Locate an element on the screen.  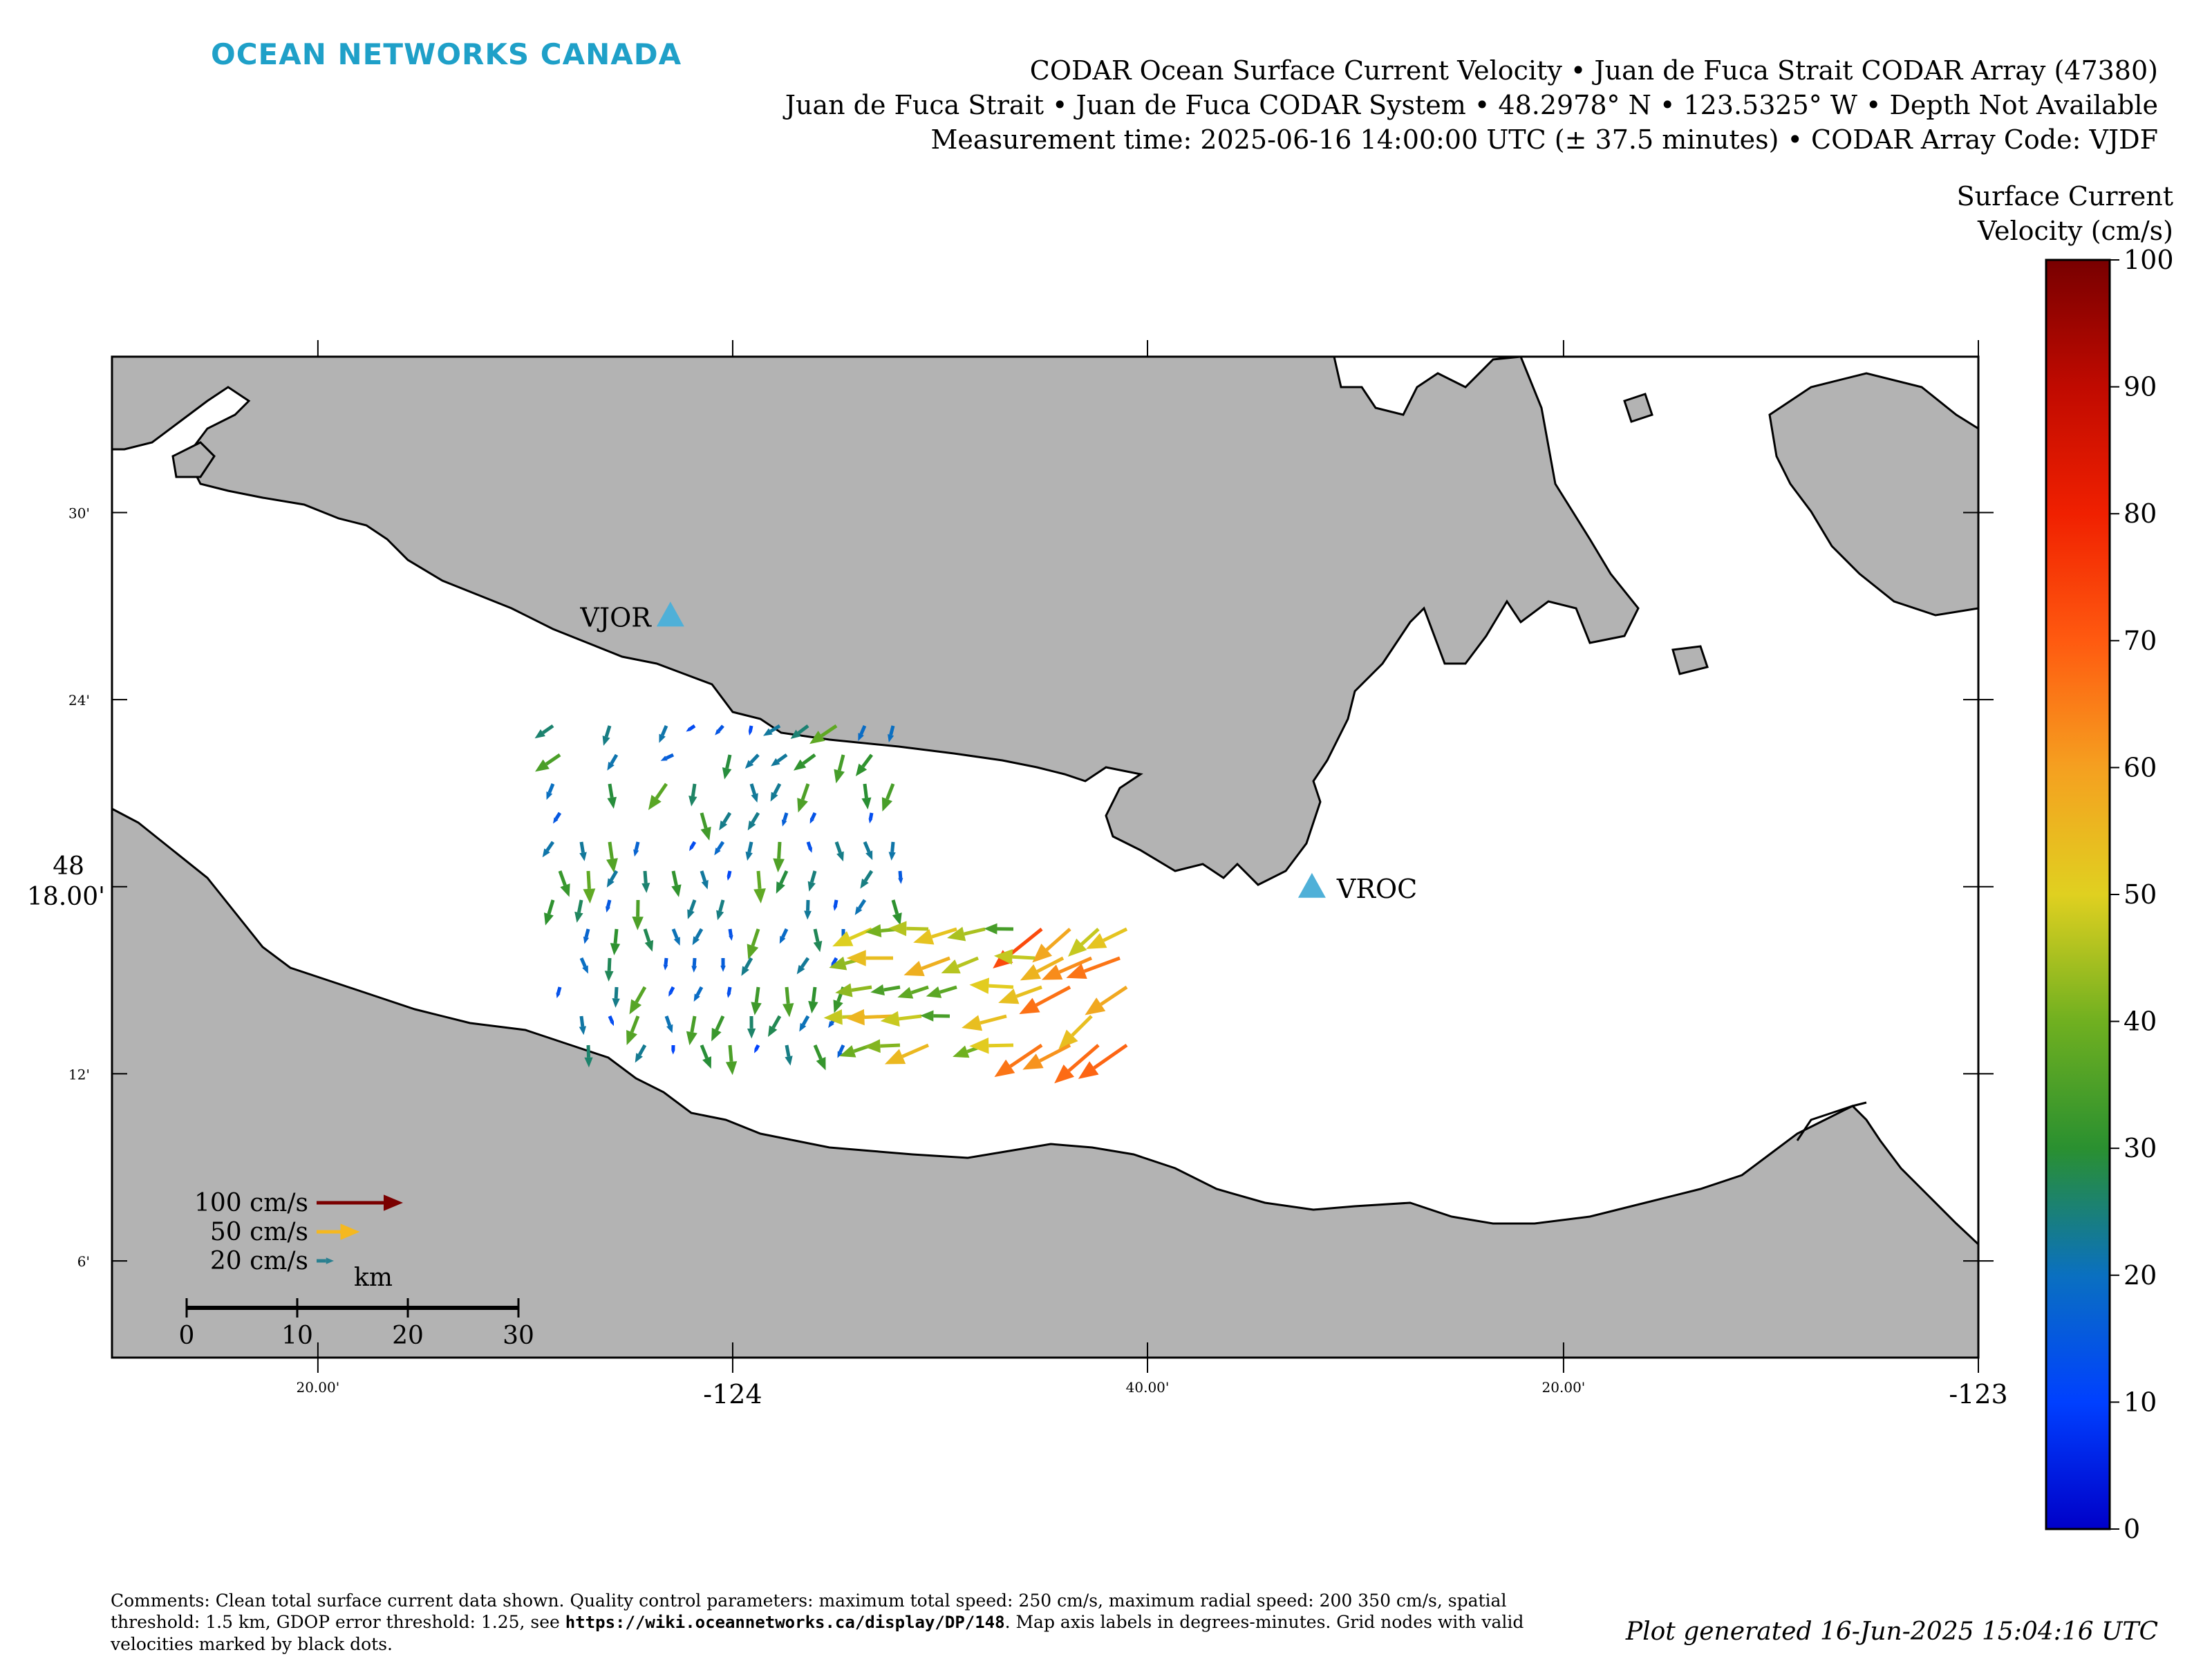
colorbar-tick-label: 30 is located at coordinates (2140, 1148).